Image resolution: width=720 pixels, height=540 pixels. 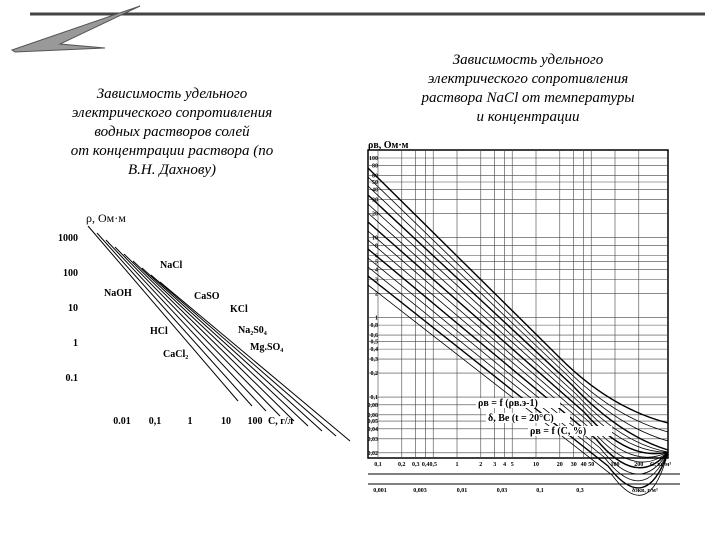 What do you see at coordinates (172, 151) in the screenshot?
I see `title-line: от концентрации раствора (по` at bounding box center [172, 151].